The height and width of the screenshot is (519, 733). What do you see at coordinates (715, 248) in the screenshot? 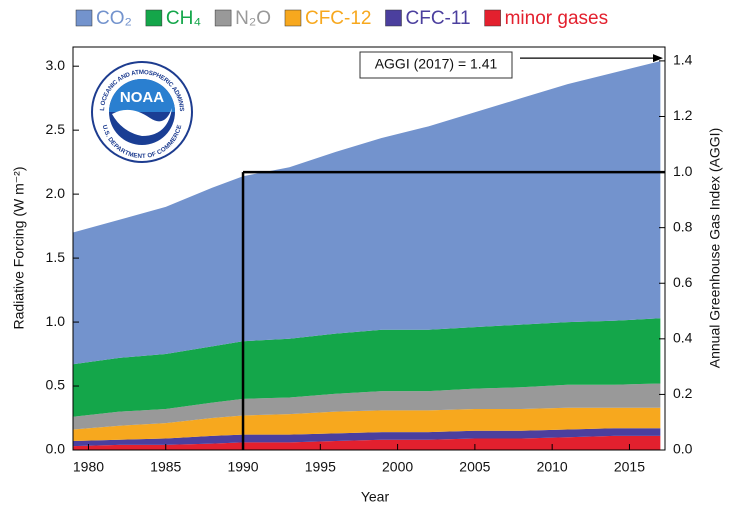
I see `y2-axis-label: Annual Greenhouse Gas Index (AGGI)` at bounding box center [715, 248].